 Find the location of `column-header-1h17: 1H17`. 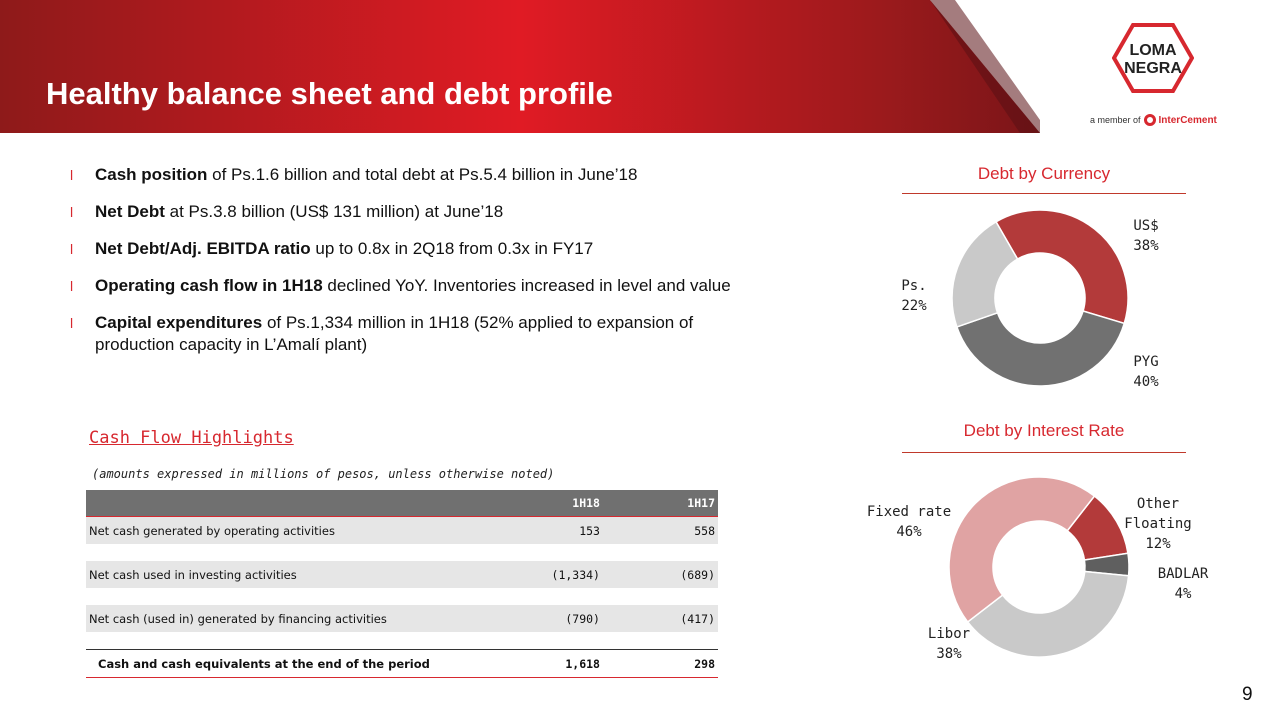

column-header-1h17: 1H17 is located at coordinates (660, 503).